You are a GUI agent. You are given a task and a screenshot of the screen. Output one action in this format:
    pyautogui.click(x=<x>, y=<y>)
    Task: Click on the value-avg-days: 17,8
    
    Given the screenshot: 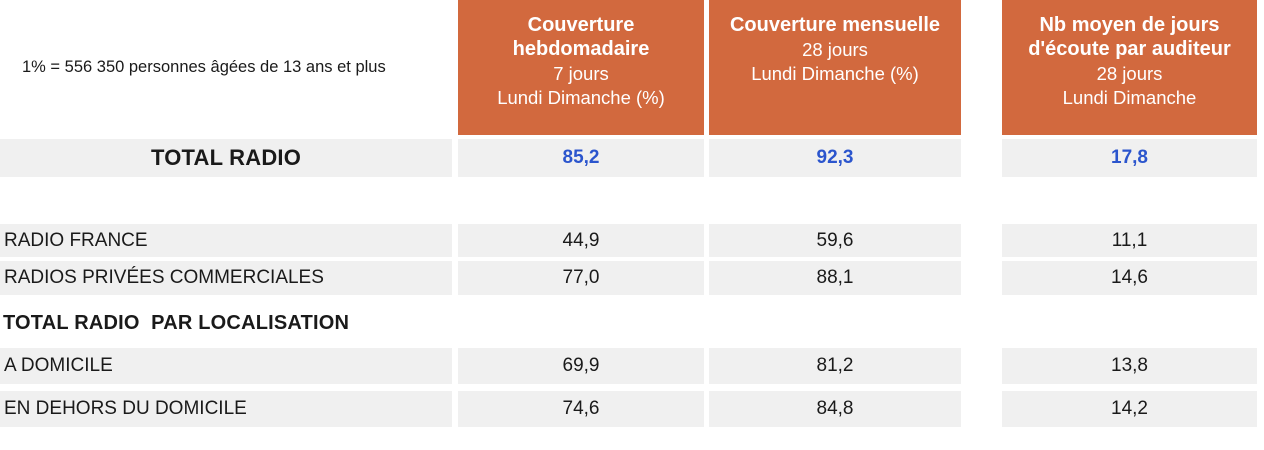 What is the action you would take?
    pyautogui.click(x=1129, y=157)
    